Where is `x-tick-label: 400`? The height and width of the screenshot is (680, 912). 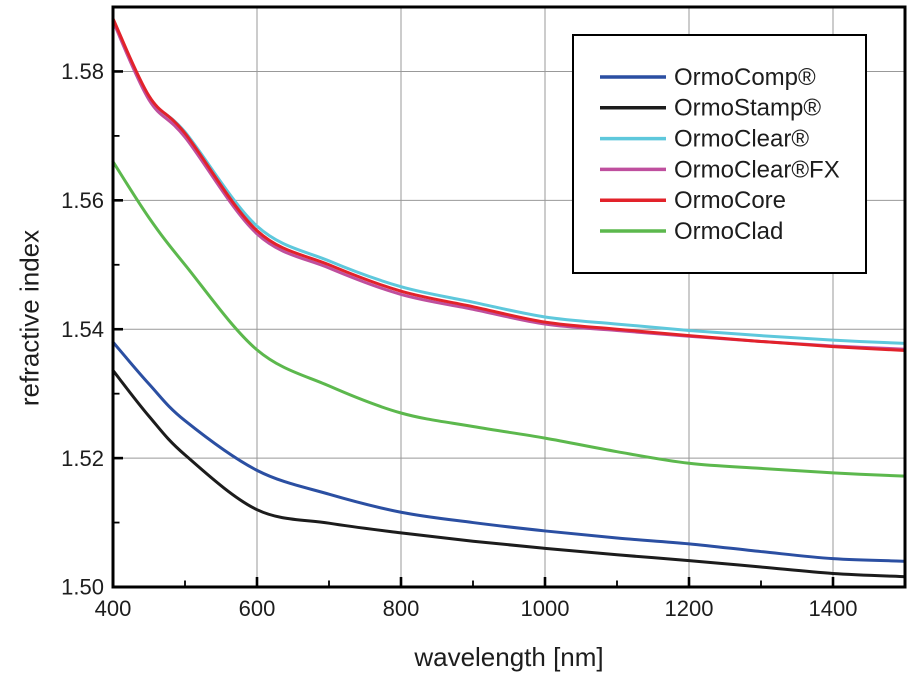
x-tick-label: 400 is located at coordinates (113, 608).